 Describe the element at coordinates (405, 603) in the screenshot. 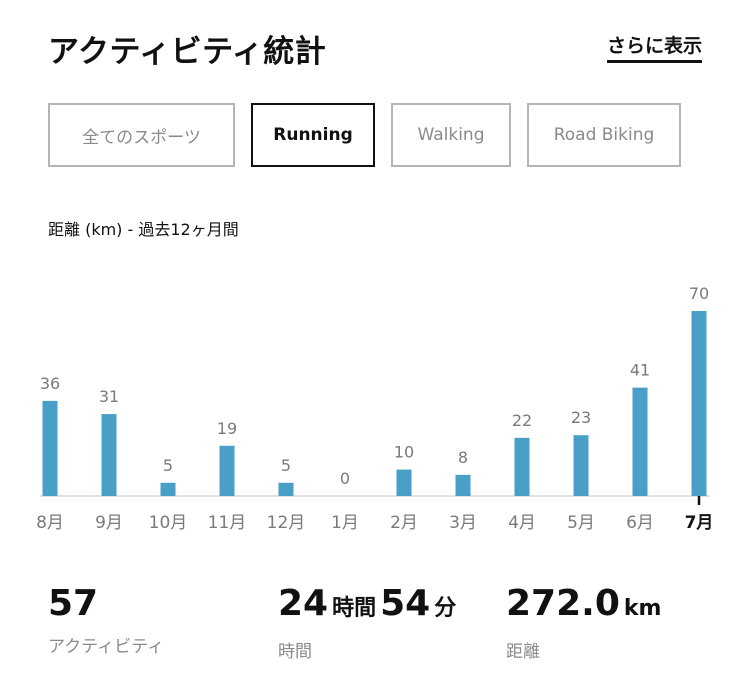

I see `time-minutes: 54` at that location.